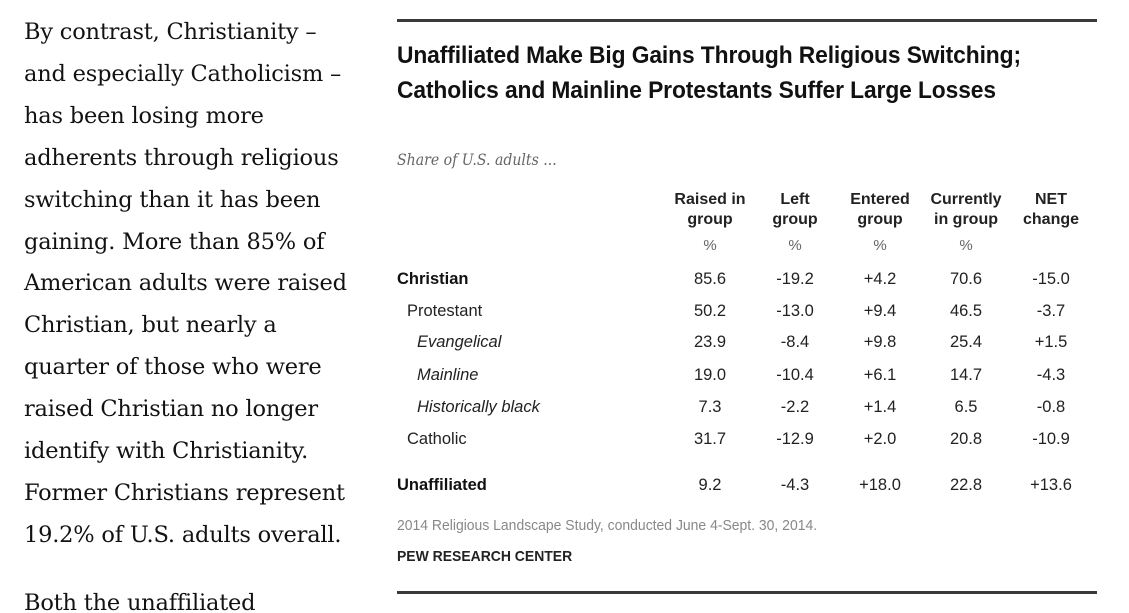 The height and width of the screenshot is (613, 1129). Describe the element at coordinates (1051, 485) in the screenshot. I see `table-cell: +13.6` at that location.